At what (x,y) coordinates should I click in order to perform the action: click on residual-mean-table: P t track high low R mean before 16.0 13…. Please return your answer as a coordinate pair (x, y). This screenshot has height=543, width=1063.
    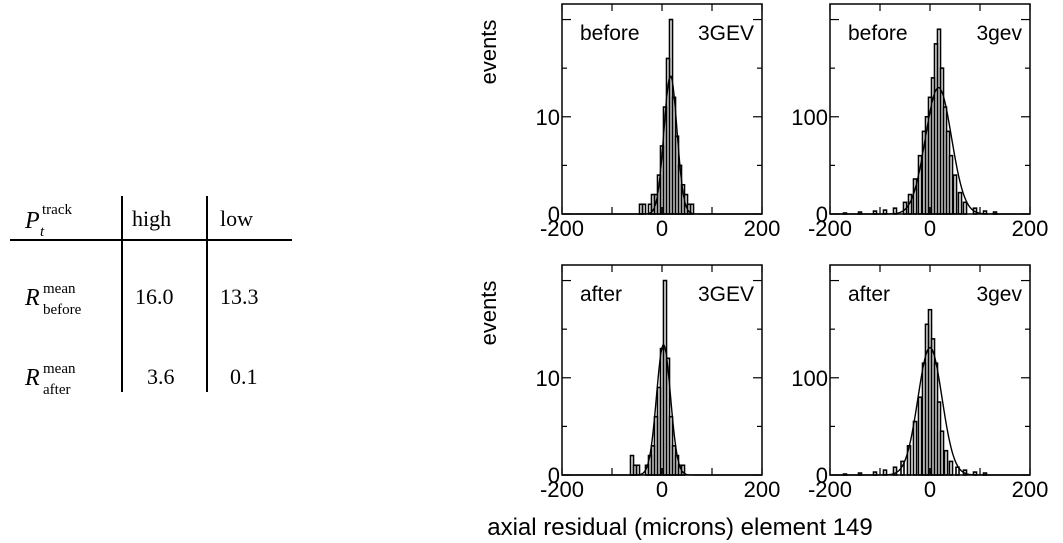
    Looking at the image, I should click on (151, 297).